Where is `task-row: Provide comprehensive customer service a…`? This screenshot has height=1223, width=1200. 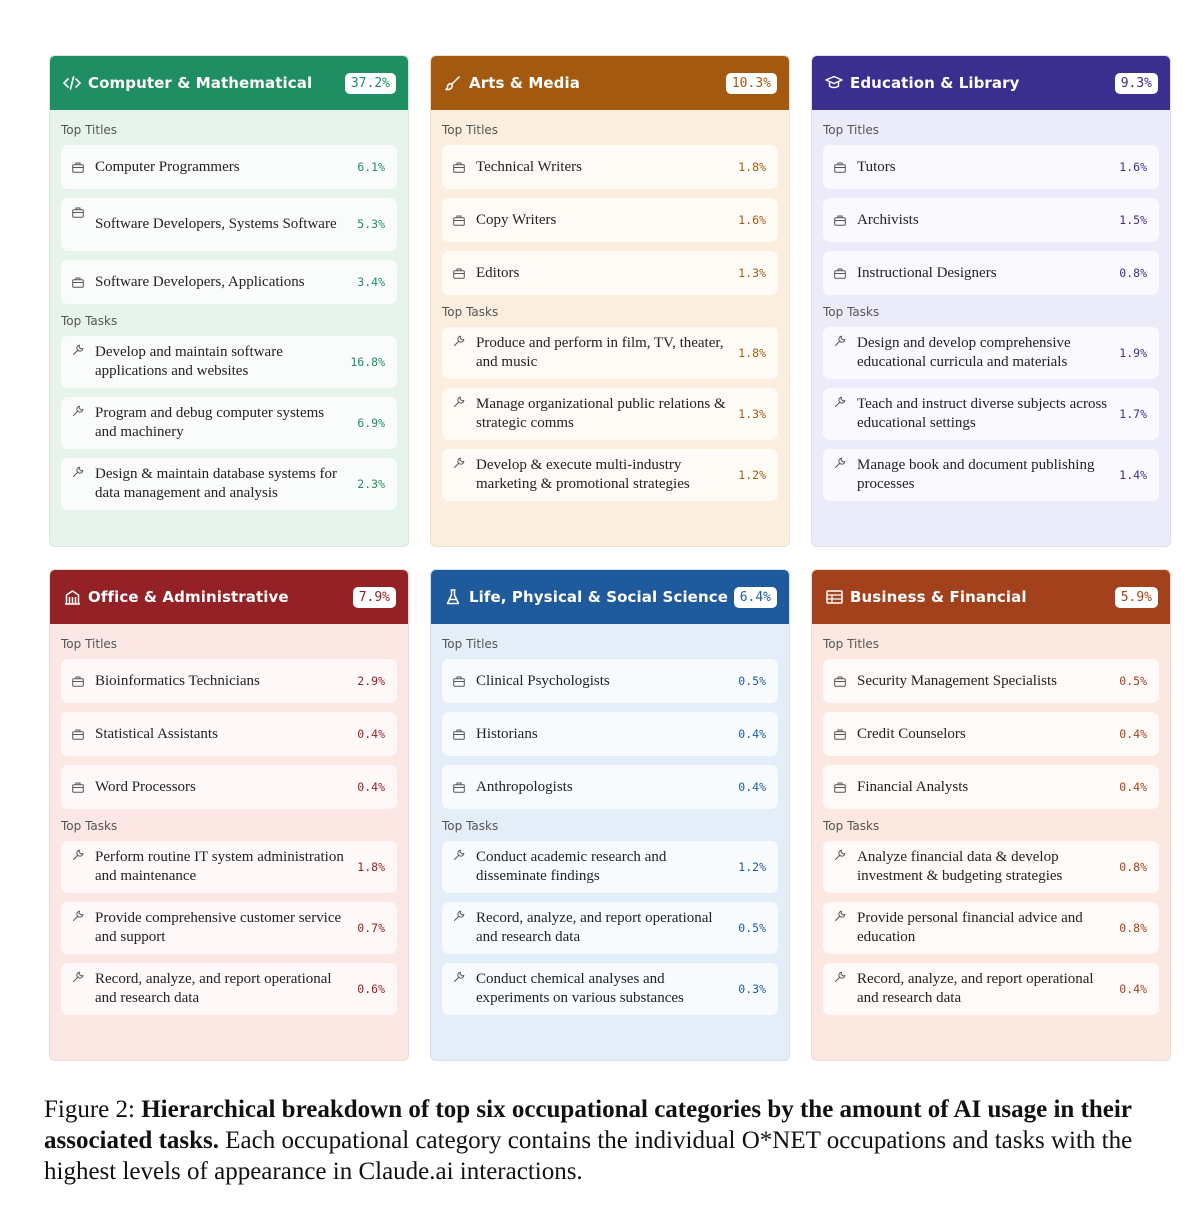 task-row: Provide comprehensive customer service a… is located at coordinates (229, 928).